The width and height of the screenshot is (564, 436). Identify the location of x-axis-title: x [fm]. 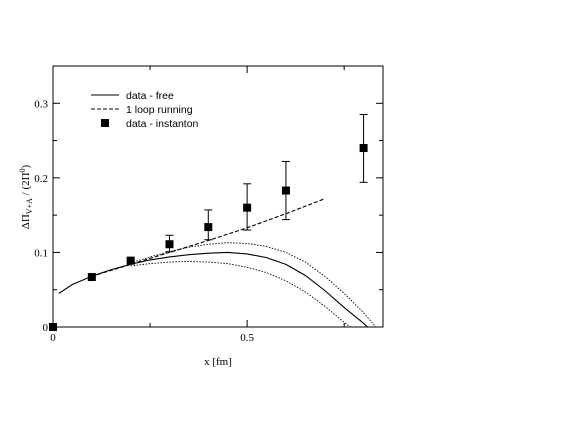
(218, 362).